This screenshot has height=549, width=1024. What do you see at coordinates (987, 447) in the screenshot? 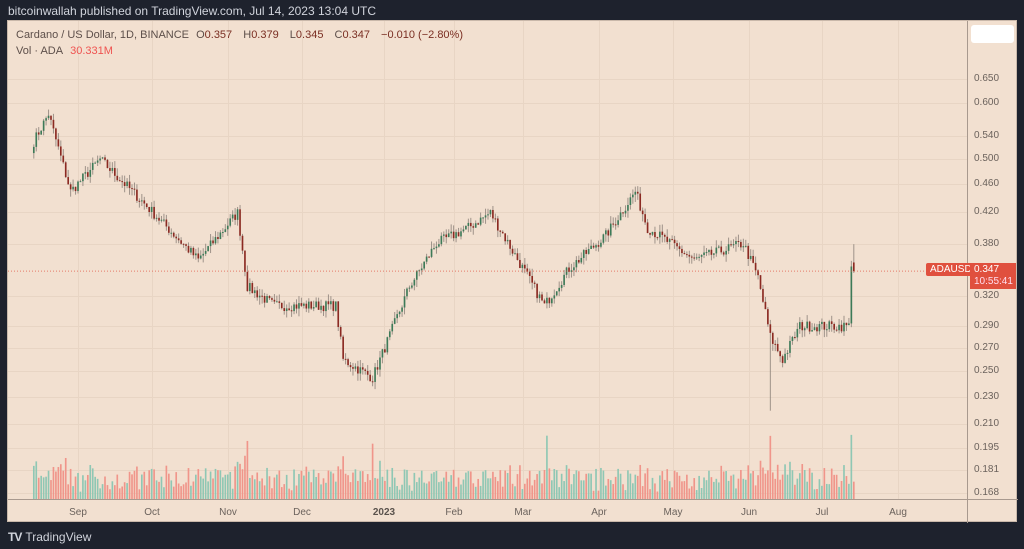
I see `price-axis-label: 0.195` at bounding box center [987, 447].